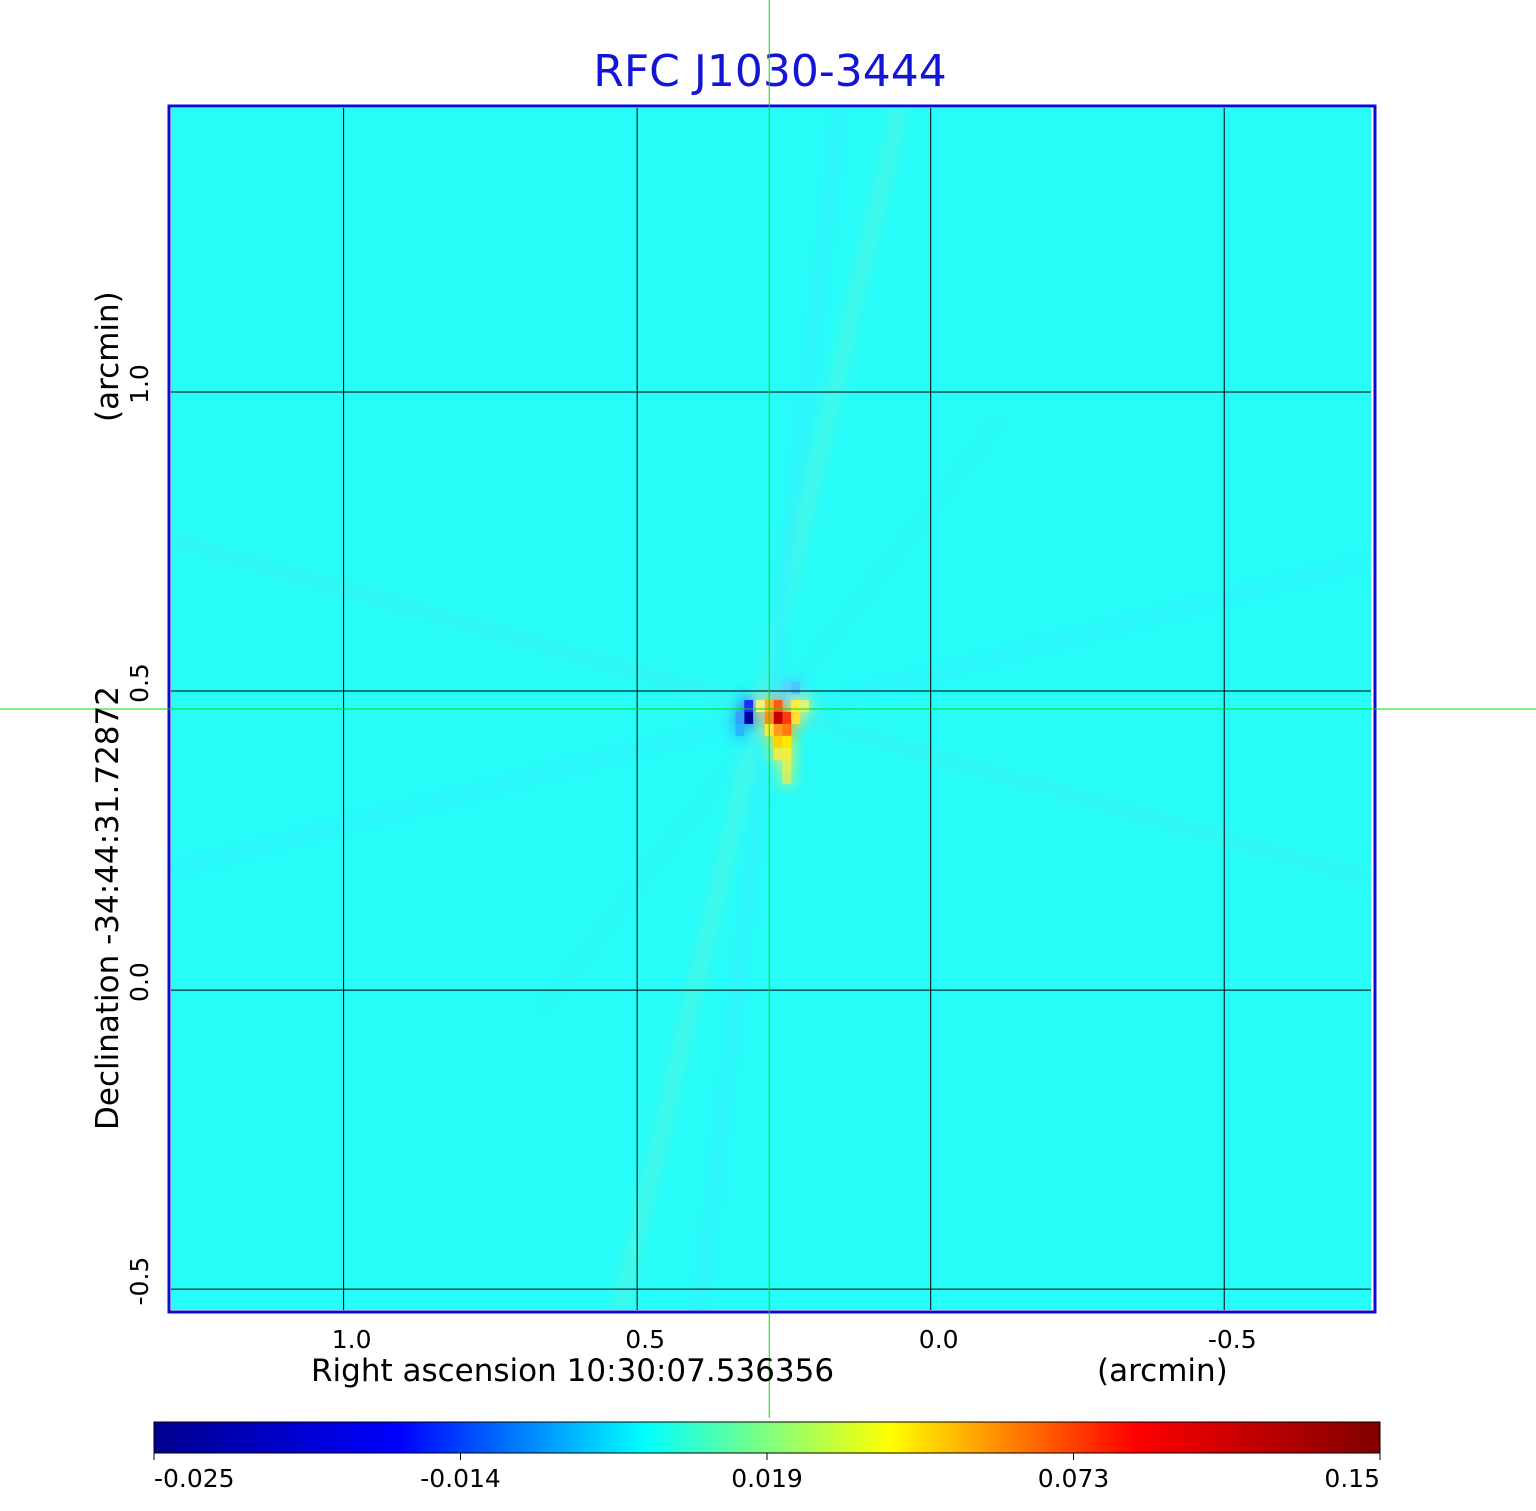 Image resolution: width=1536 pixels, height=1511 pixels. Describe the element at coordinates (767, 1437) in the screenshot. I see `colorbar-gradient` at that location.